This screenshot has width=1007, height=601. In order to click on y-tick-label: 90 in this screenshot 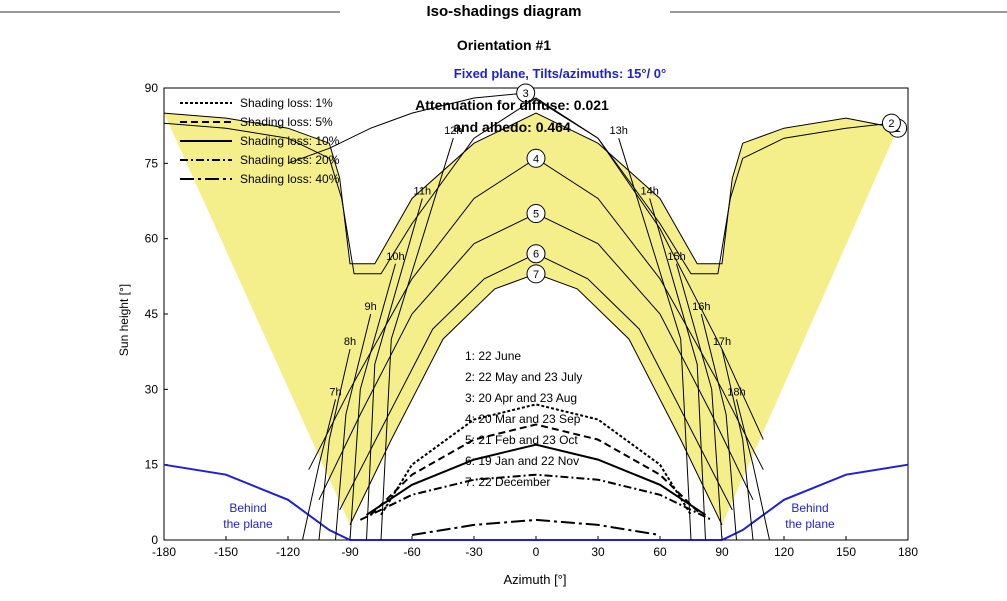, I will do `click(152, 88)`.